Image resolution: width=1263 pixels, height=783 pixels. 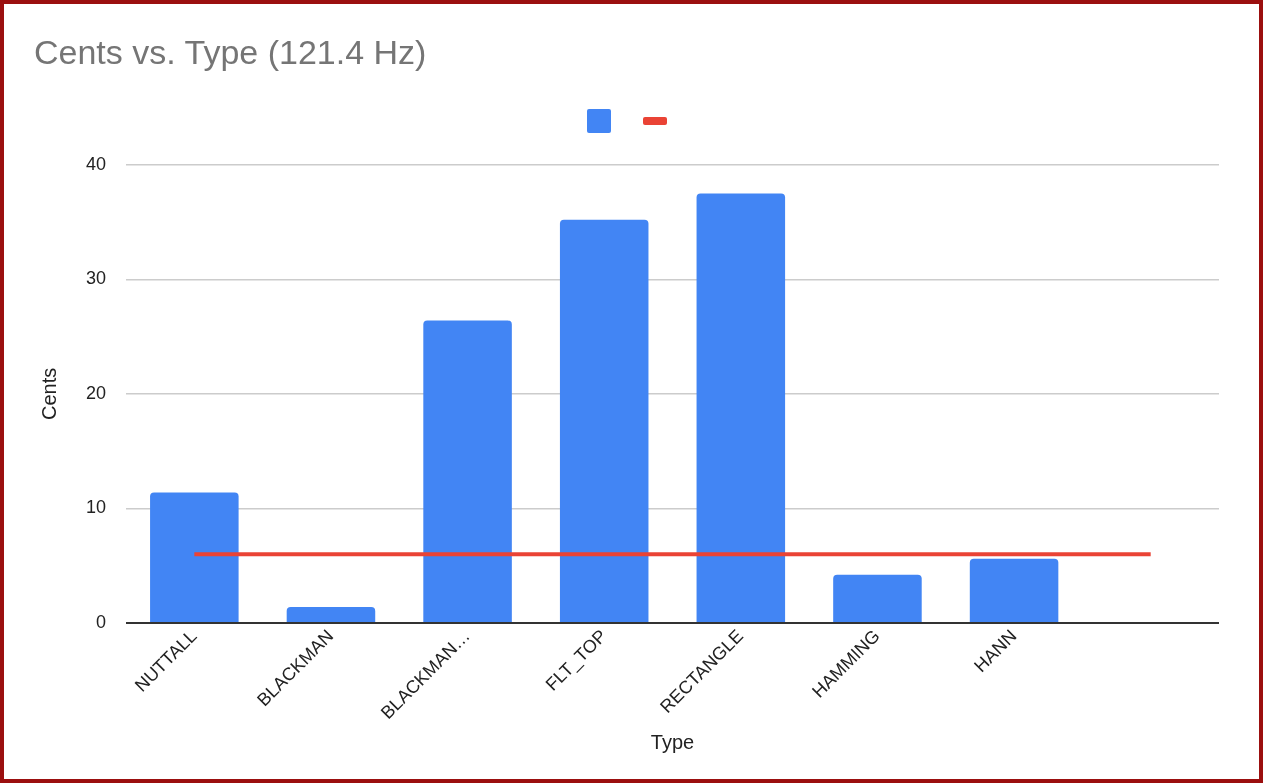 What do you see at coordinates (48, 394) in the screenshot?
I see `y-axis-title: Cents` at bounding box center [48, 394].